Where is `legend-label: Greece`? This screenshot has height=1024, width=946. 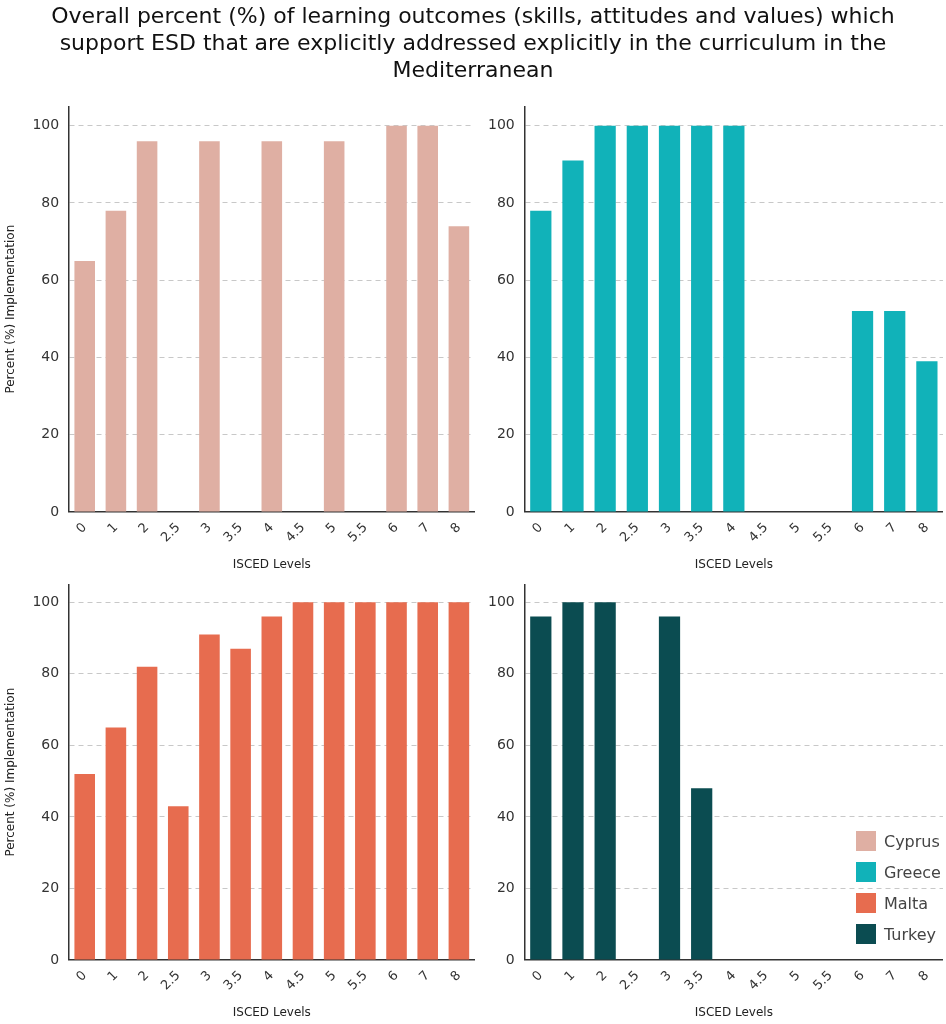
legend-label: Greece is located at coordinates (912, 872).